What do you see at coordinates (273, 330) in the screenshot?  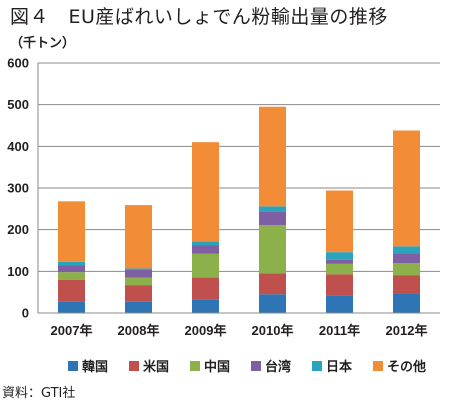 I see `x-tick-label: 2010年` at bounding box center [273, 330].